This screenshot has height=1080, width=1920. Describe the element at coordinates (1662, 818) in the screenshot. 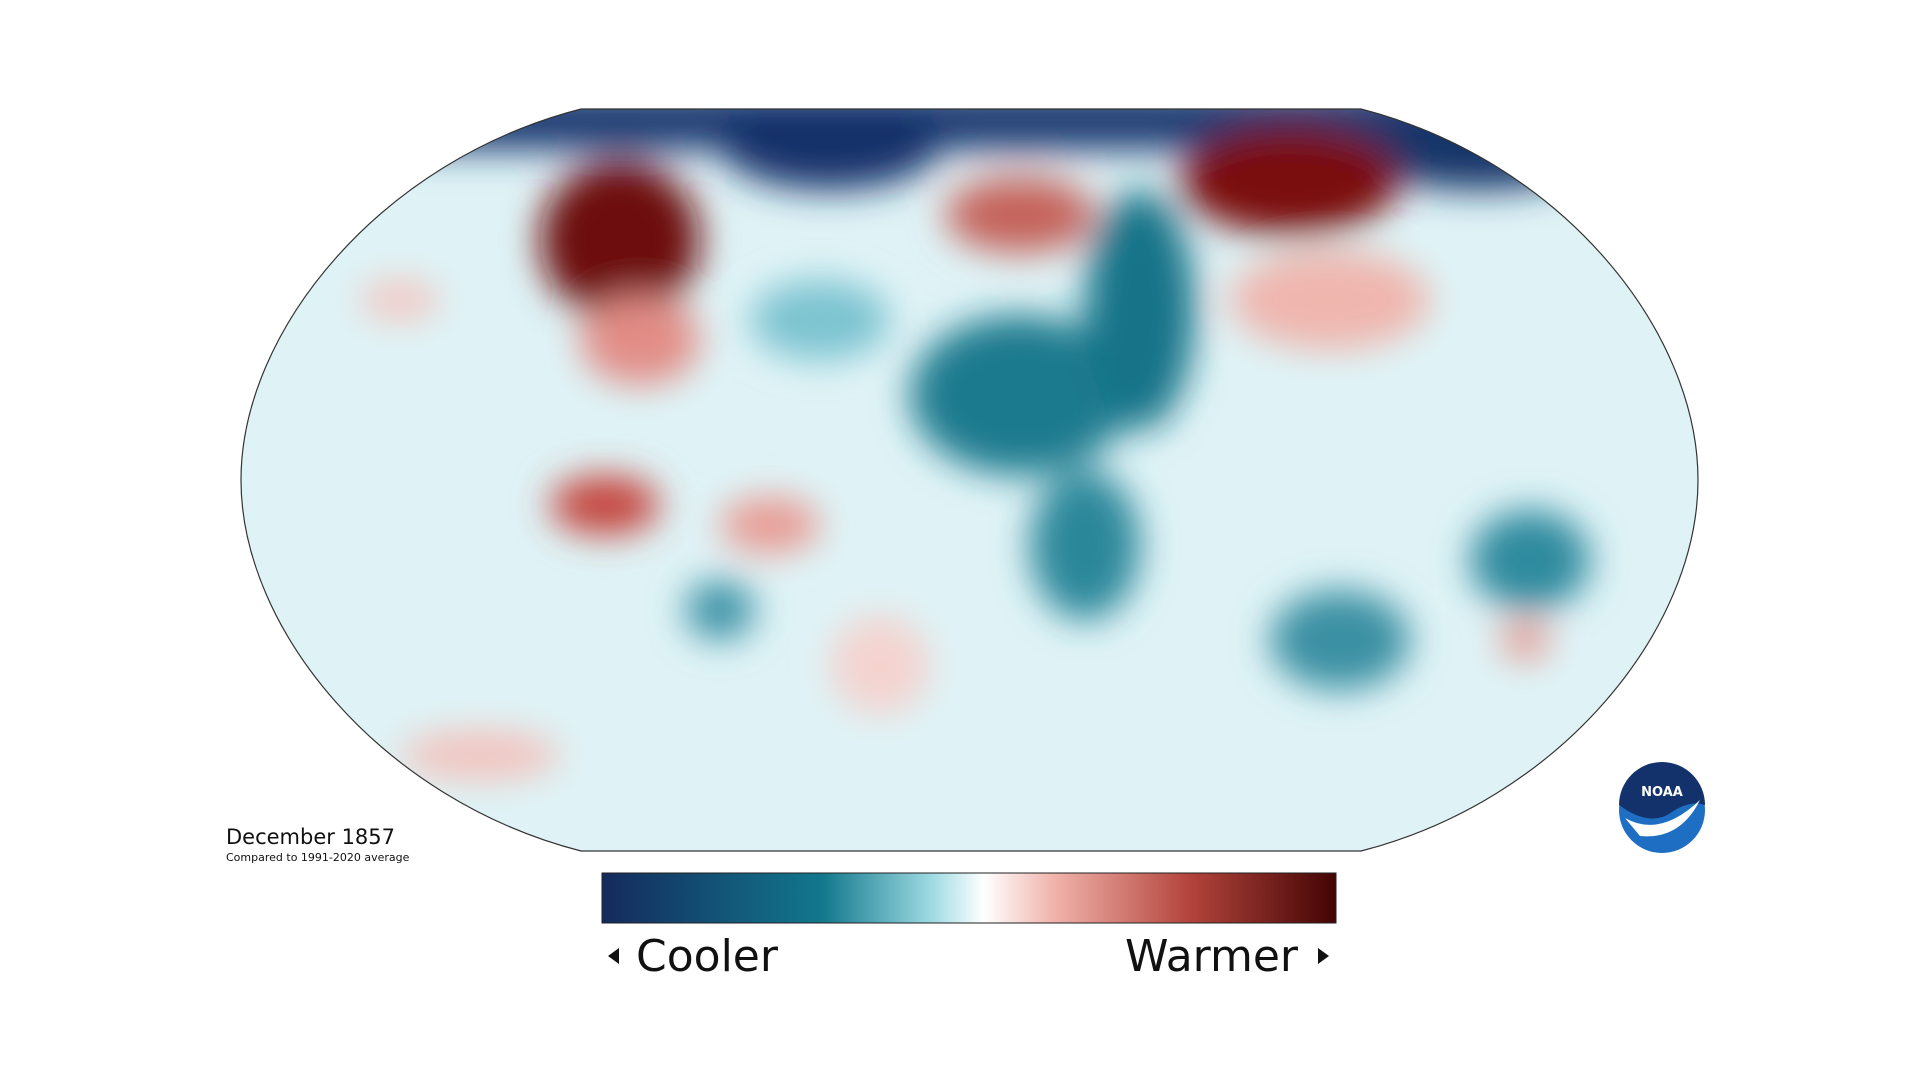

I see `logo-bird` at that location.